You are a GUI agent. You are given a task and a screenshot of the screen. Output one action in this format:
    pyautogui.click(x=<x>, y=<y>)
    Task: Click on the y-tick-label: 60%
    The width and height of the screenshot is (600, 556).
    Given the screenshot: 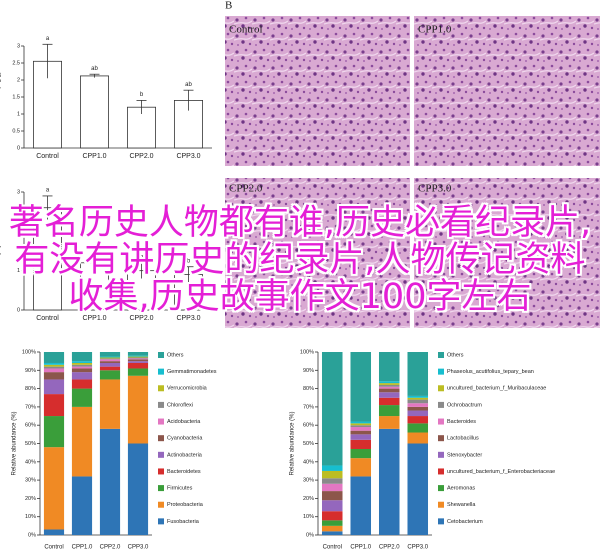 What is the action you would take?
    pyautogui.click(x=30, y=426)
    